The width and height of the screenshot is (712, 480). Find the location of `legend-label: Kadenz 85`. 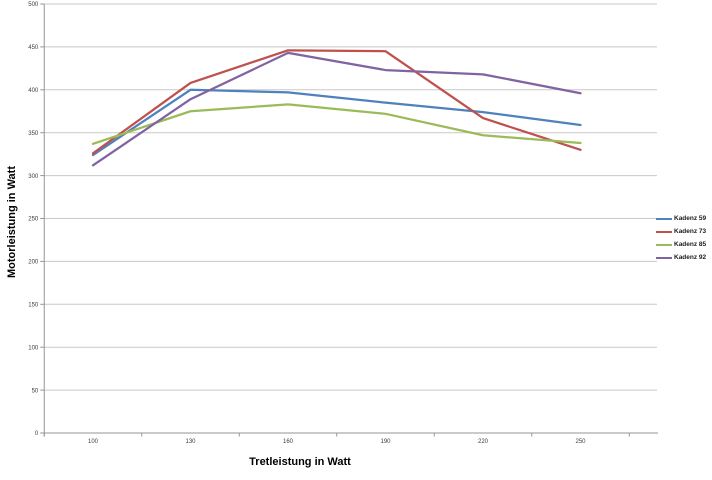

legend-label: Kadenz 85 is located at coordinates (690, 244).